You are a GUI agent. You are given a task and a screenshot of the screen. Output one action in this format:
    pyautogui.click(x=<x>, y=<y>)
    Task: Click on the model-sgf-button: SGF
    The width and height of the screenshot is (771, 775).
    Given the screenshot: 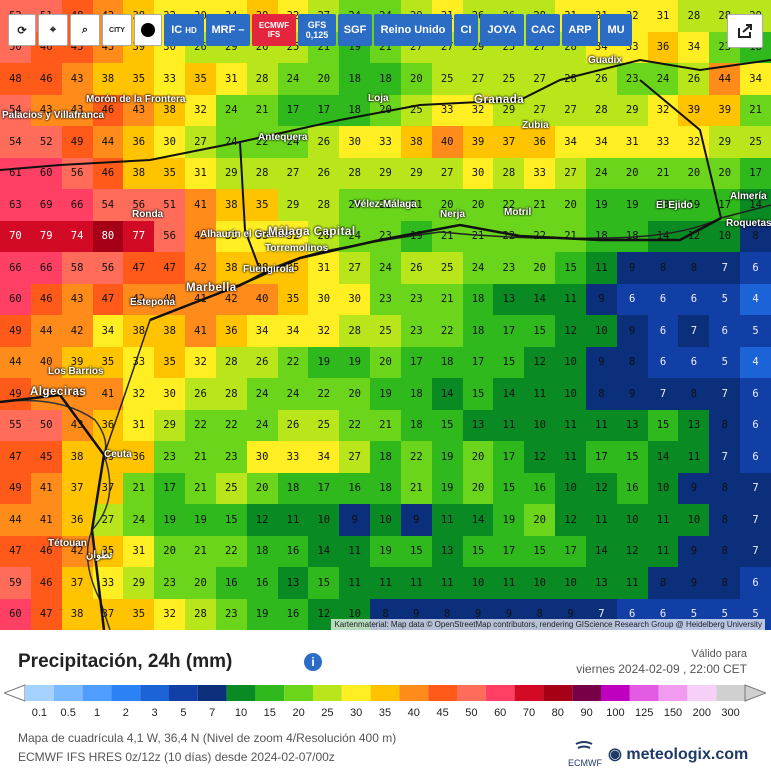 What is the action you would take?
    pyautogui.click(x=355, y=30)
    